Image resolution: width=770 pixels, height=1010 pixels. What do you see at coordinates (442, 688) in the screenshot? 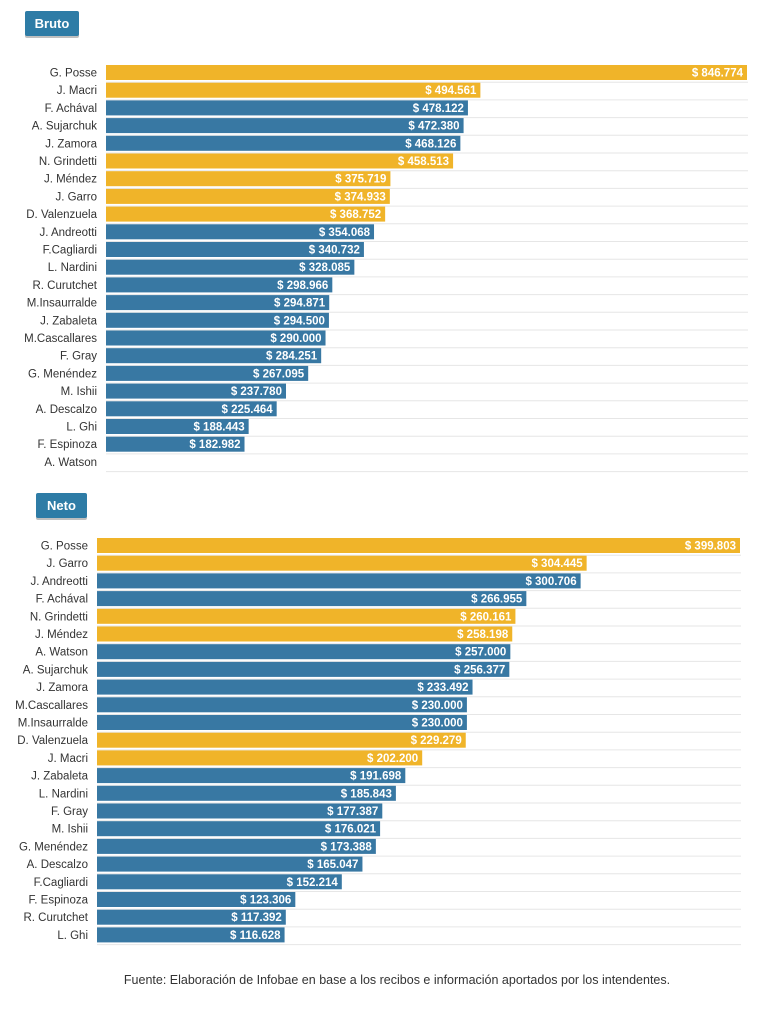
I see `value-label: $ 233.492` at bounding box center [442, 688].